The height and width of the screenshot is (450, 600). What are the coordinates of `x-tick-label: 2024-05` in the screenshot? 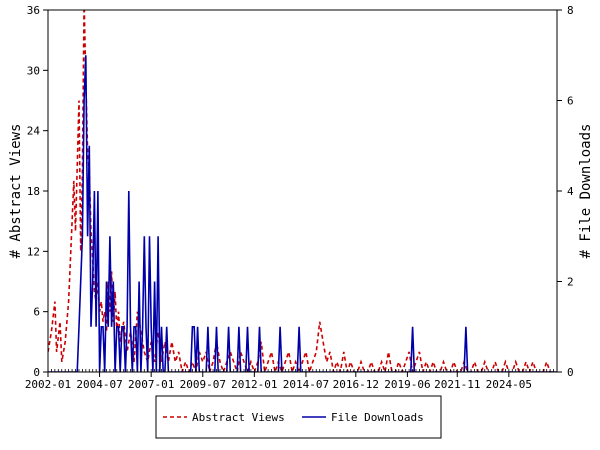 It's located at (509, 384).